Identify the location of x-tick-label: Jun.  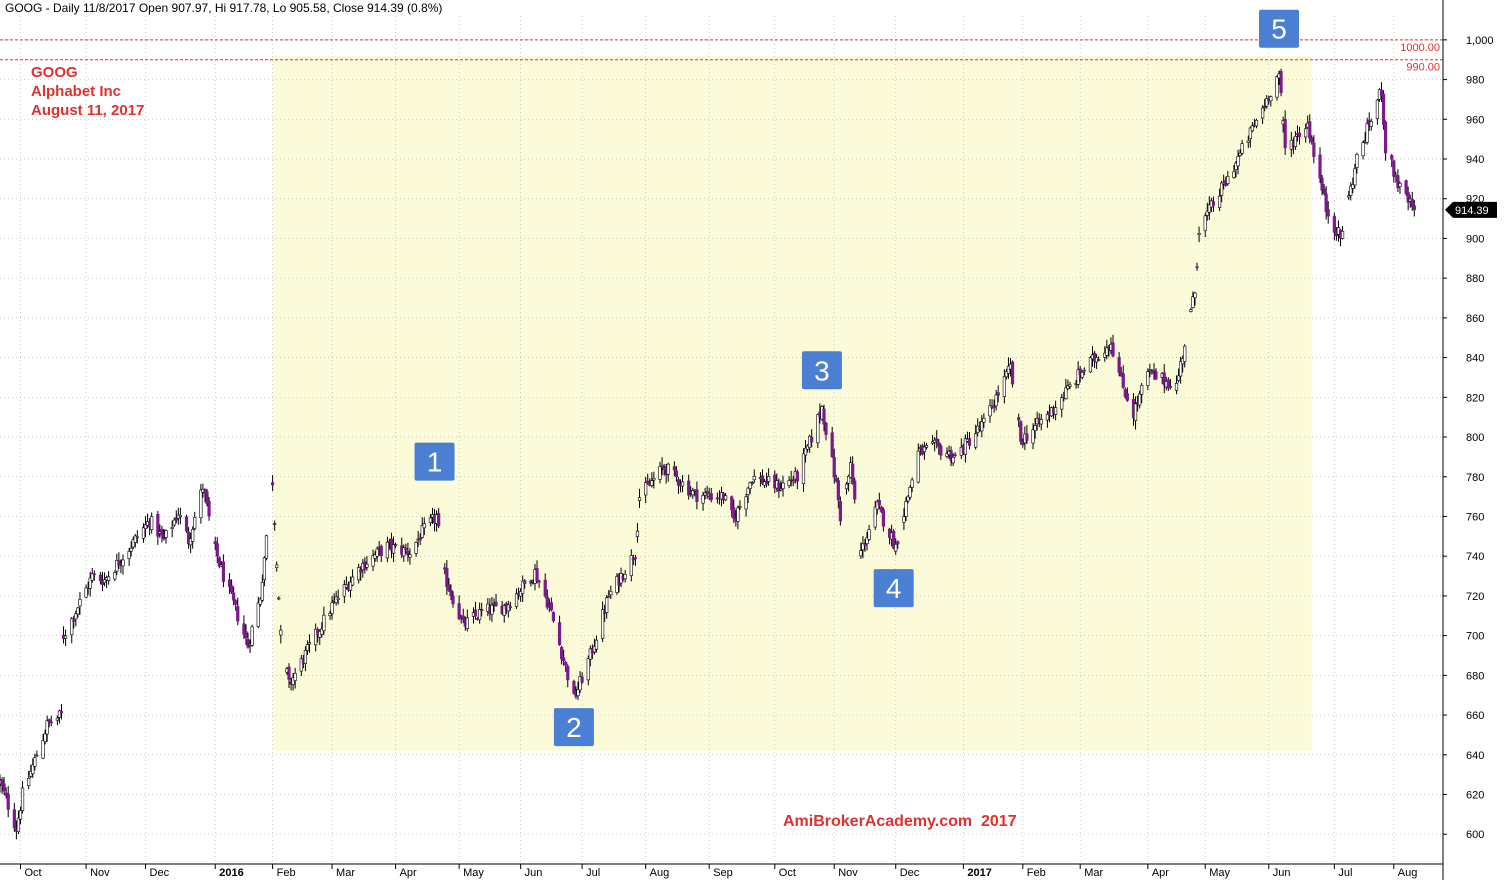
(534, 873).